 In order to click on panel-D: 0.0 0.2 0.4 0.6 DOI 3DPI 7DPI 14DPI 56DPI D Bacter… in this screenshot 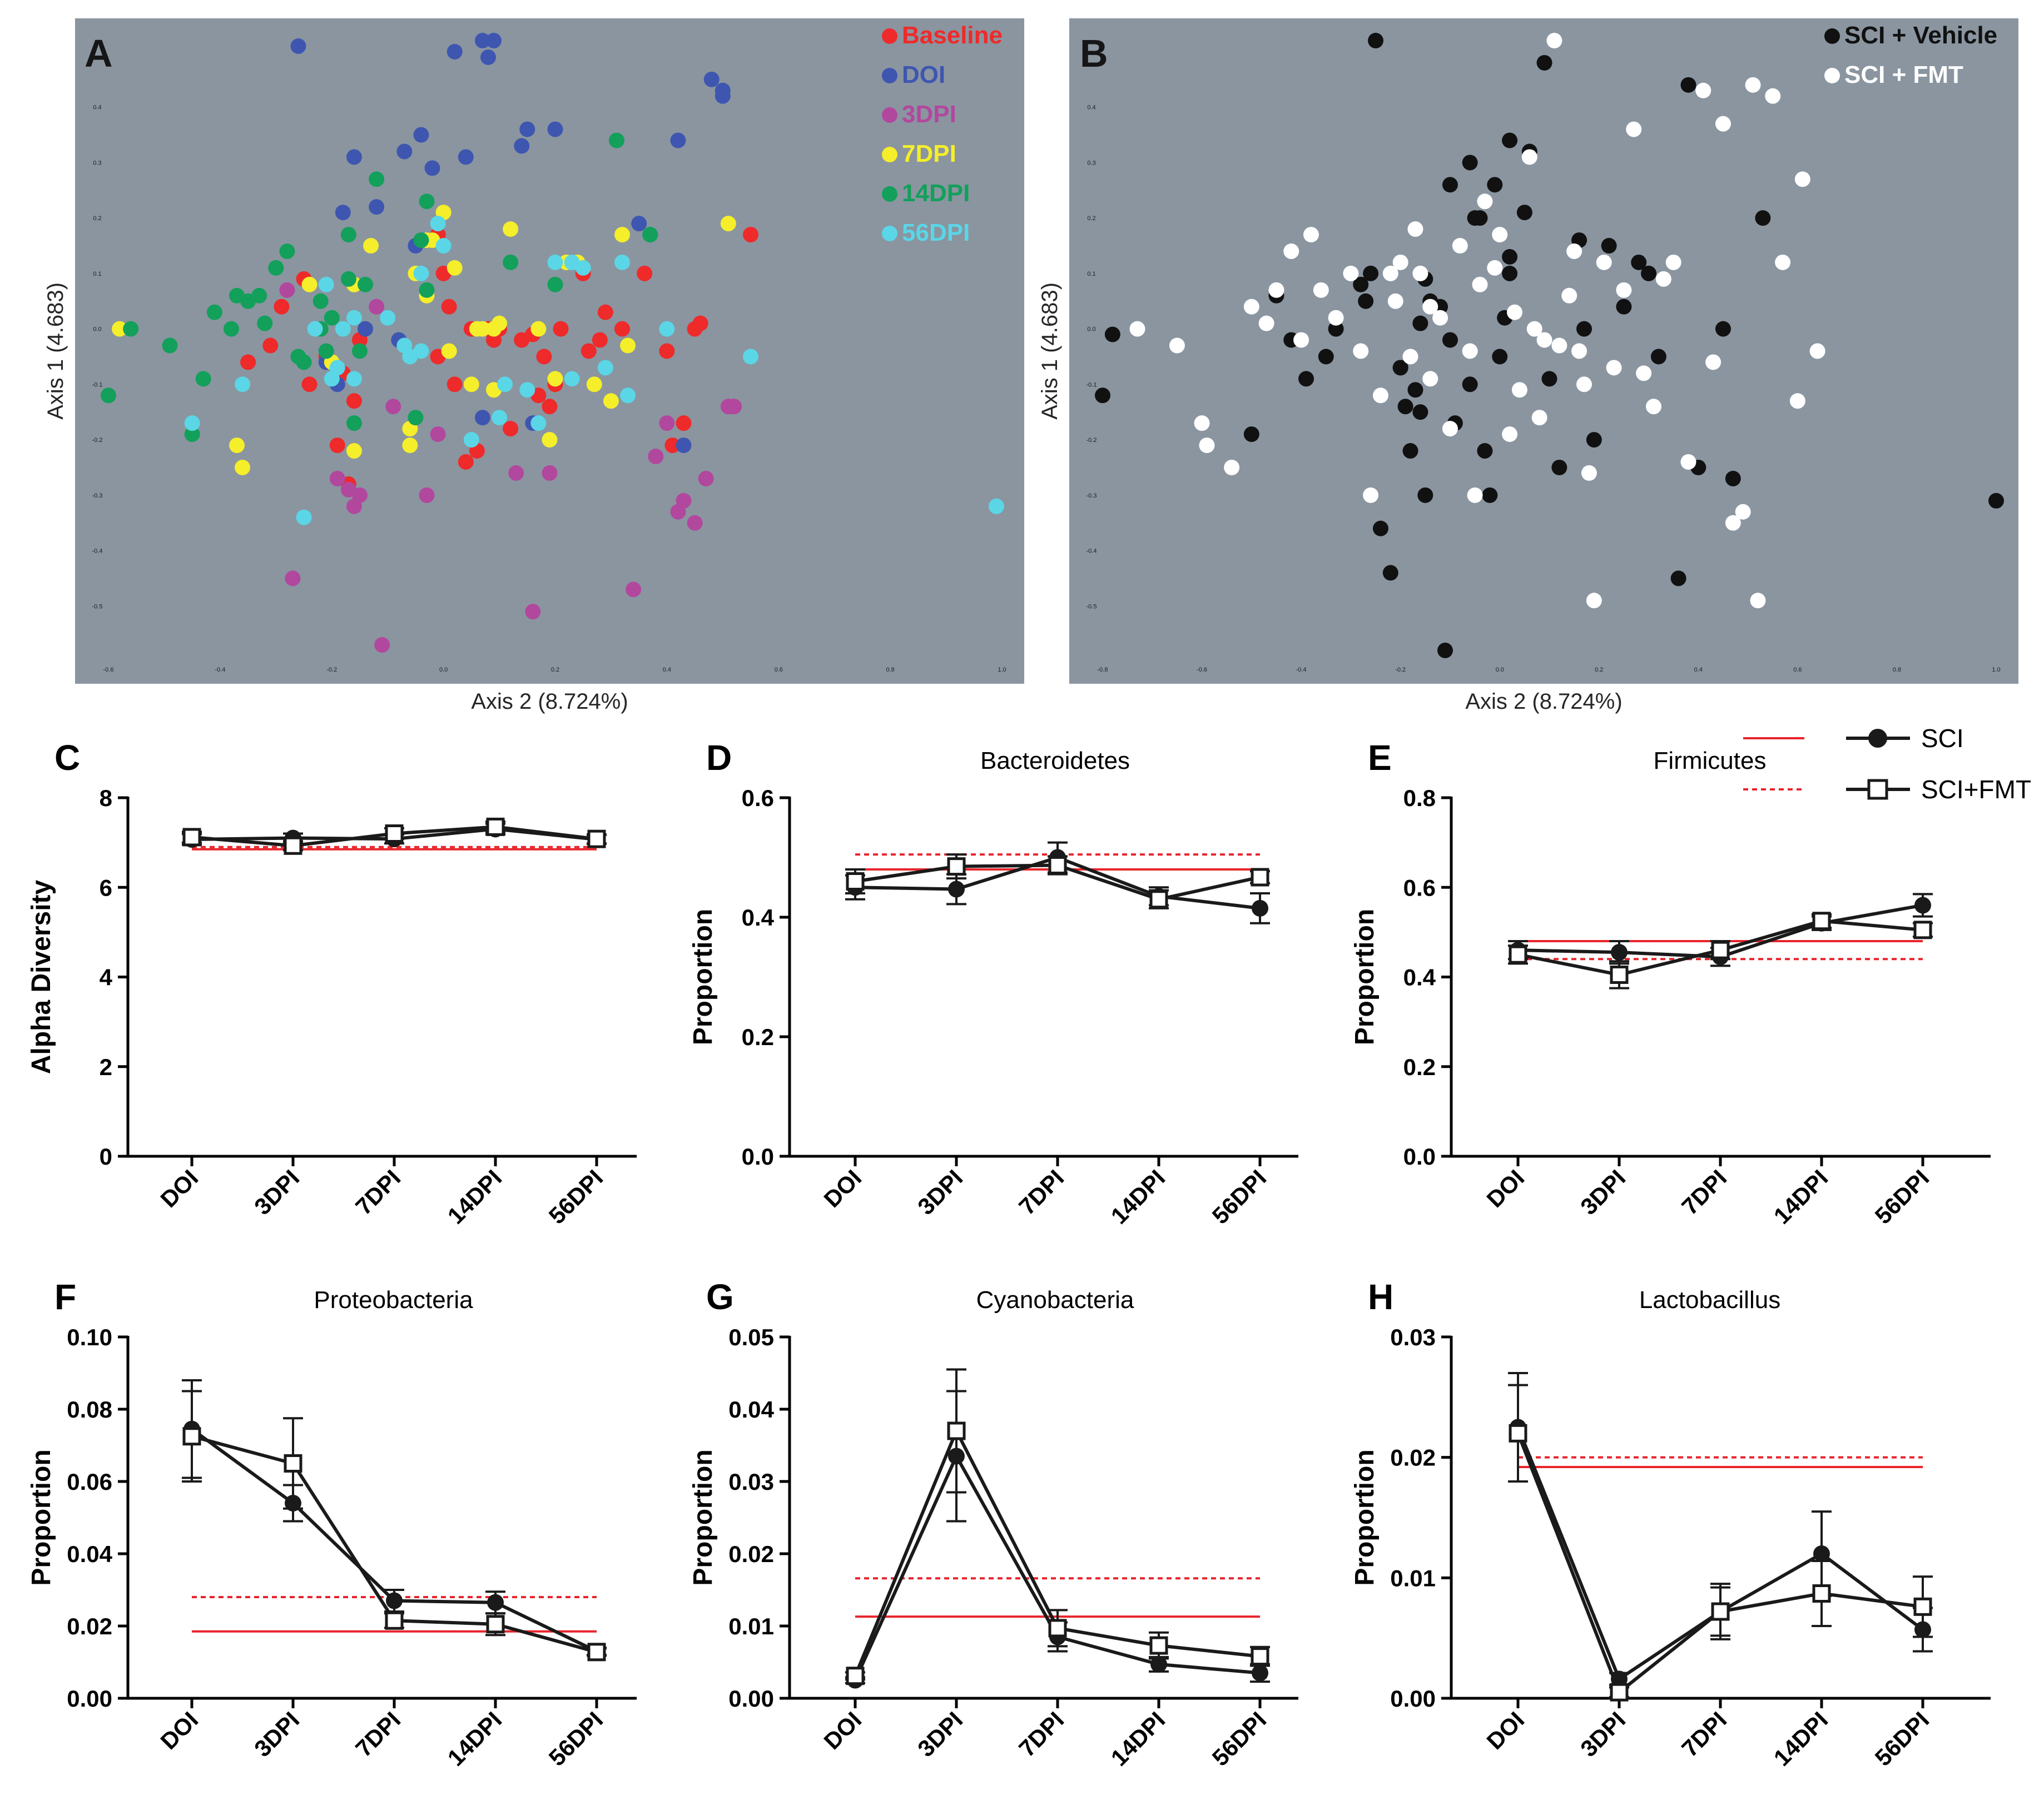, I will do `click(993, 983)`.